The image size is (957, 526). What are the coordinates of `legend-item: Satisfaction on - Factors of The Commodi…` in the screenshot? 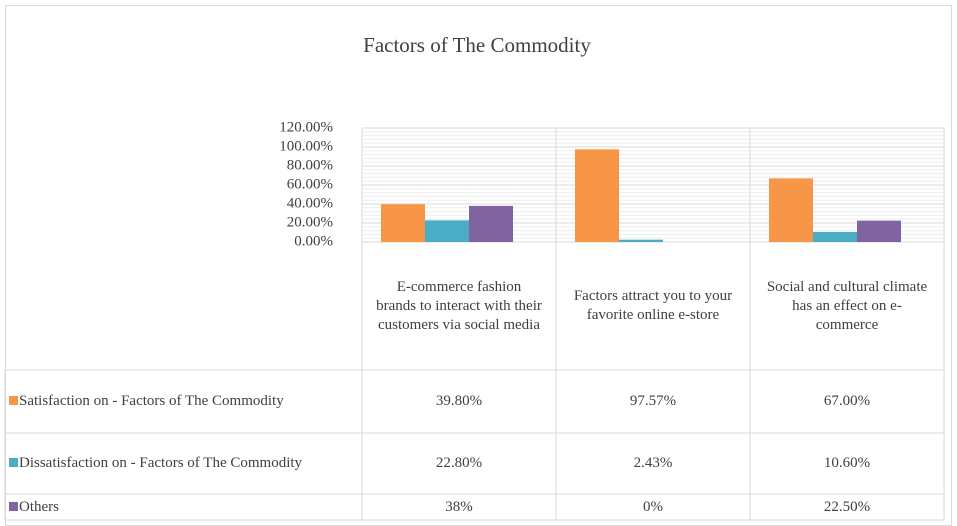 It's located at (146, 401).